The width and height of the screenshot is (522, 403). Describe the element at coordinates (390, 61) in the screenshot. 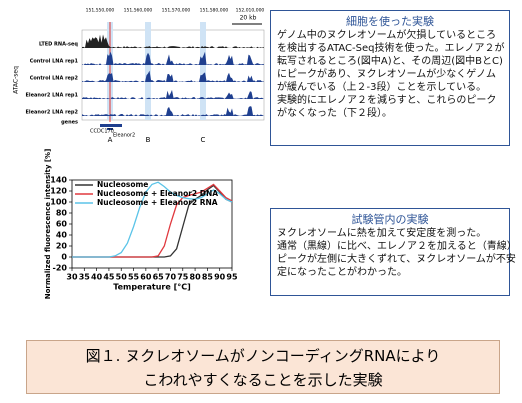

I see `box-line: 転写されるところ(図中A)と、その周辺(図中BとC)` at that location.